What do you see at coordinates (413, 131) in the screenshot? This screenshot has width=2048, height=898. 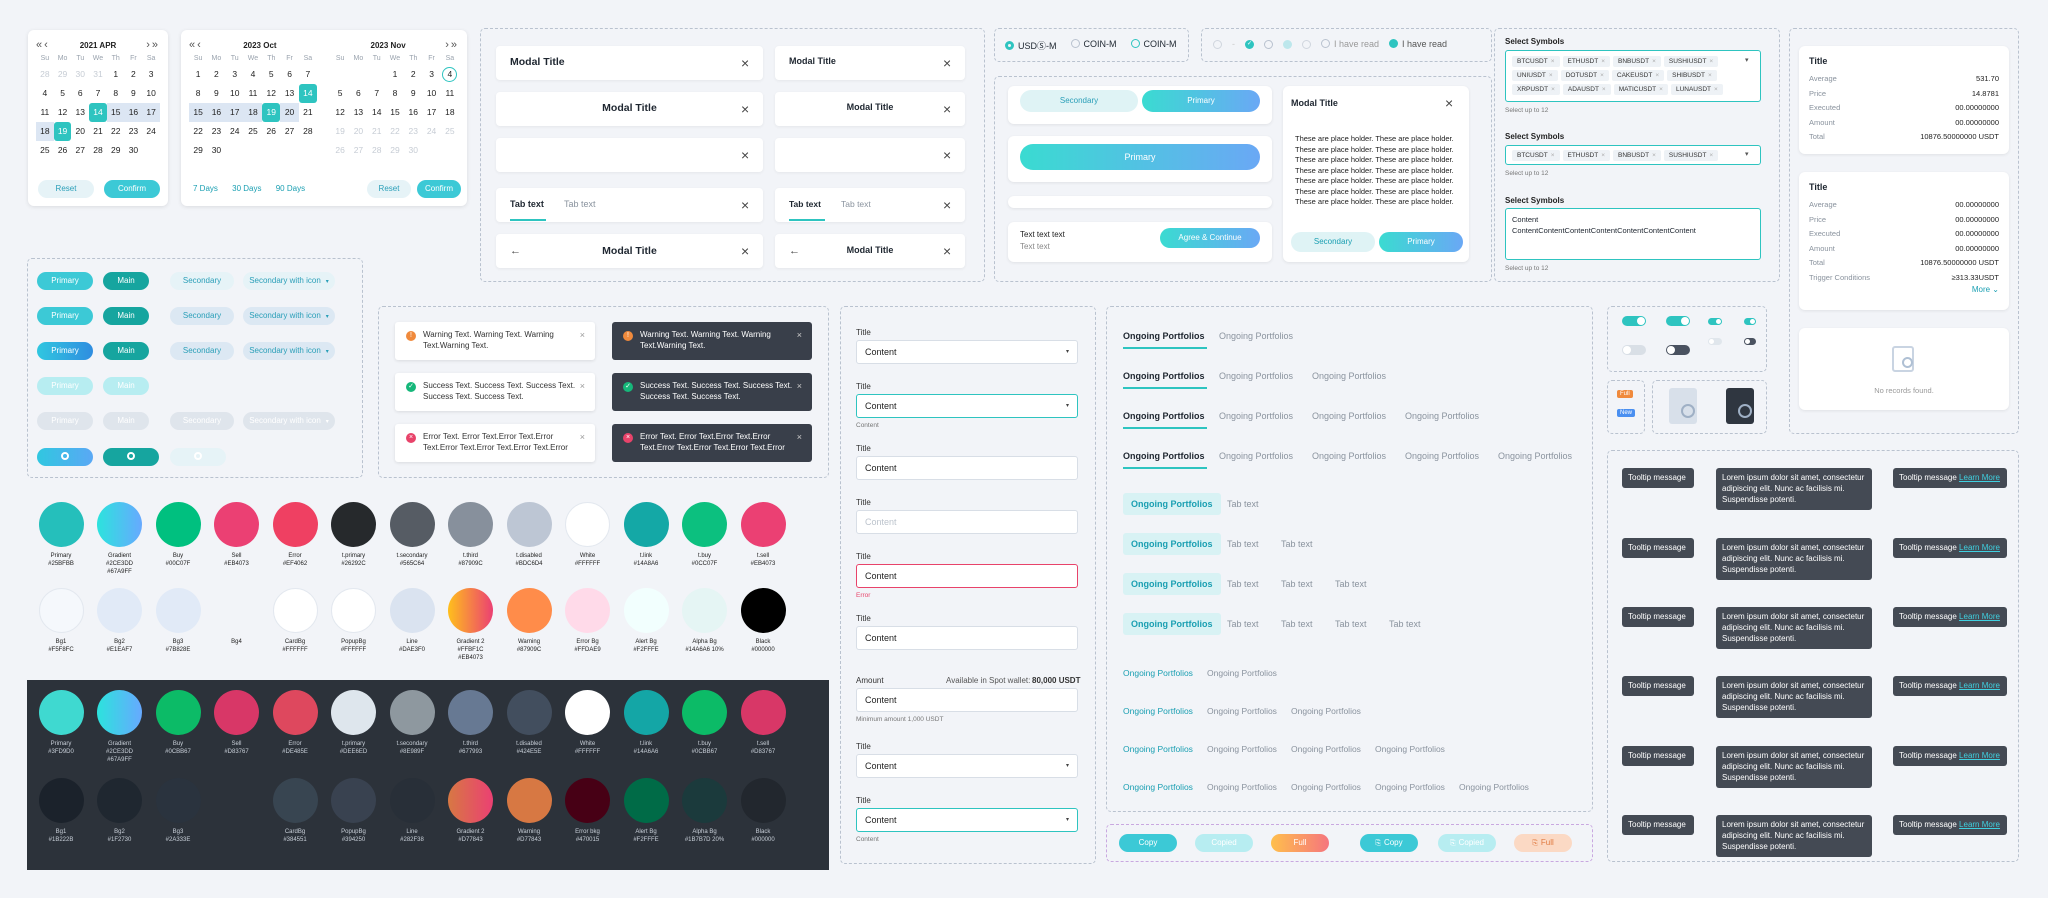 I see `calendar-day: 23` at bounding box center [413, 131].